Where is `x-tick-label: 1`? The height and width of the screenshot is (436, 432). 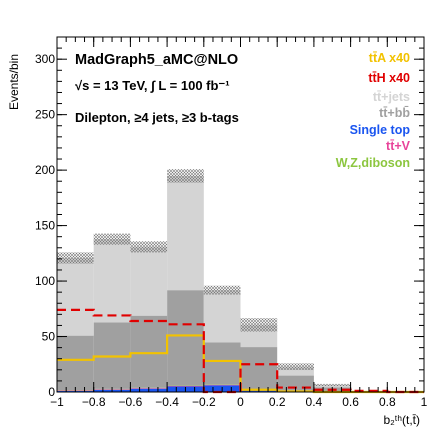
x-tick-label: 1 is located at coordinates (424, 402).